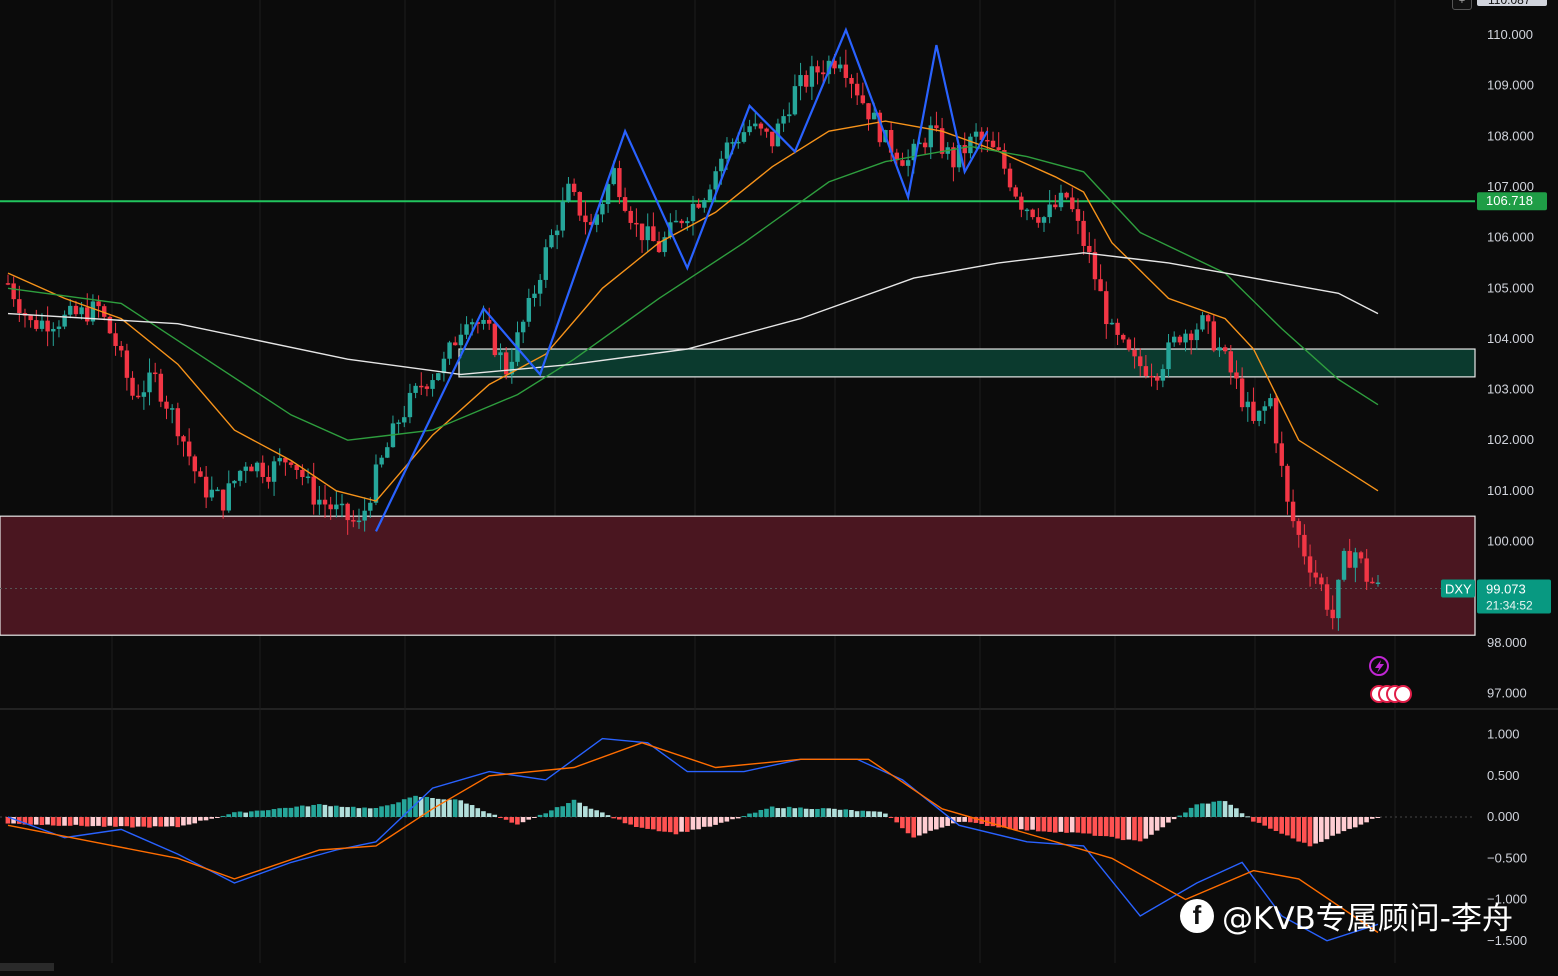 This screenshot has width=1558, height=976. I want to click on price-axis-label: 102.000, so click(1510, 439).